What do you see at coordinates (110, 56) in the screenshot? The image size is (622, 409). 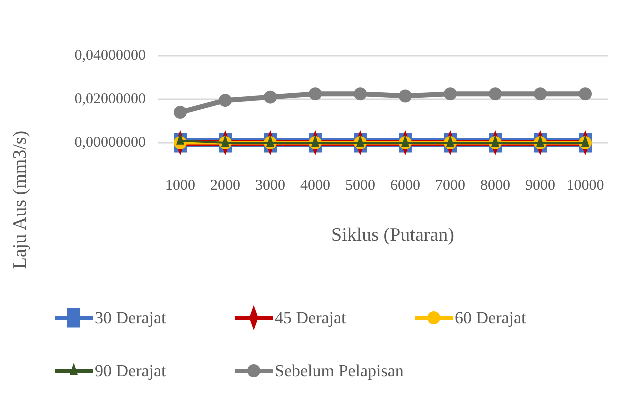 I see `y-tick-label: 0,04000000` at bounding box center [110, 56].